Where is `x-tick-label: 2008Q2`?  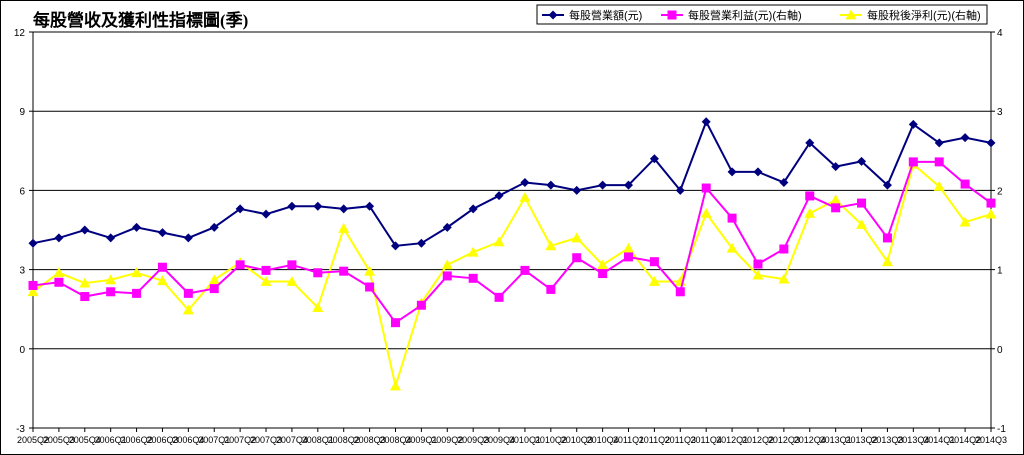 x-tick-label: 2008Q2 is located at coordinates (344, 440).